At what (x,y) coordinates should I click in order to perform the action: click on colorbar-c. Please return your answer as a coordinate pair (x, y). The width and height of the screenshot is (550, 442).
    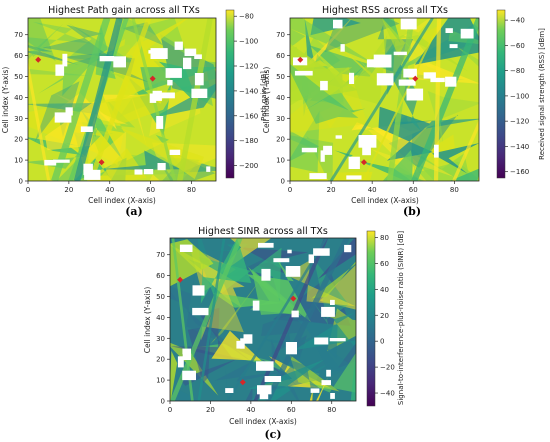
    Looking at the image, I should click on (371, 318).